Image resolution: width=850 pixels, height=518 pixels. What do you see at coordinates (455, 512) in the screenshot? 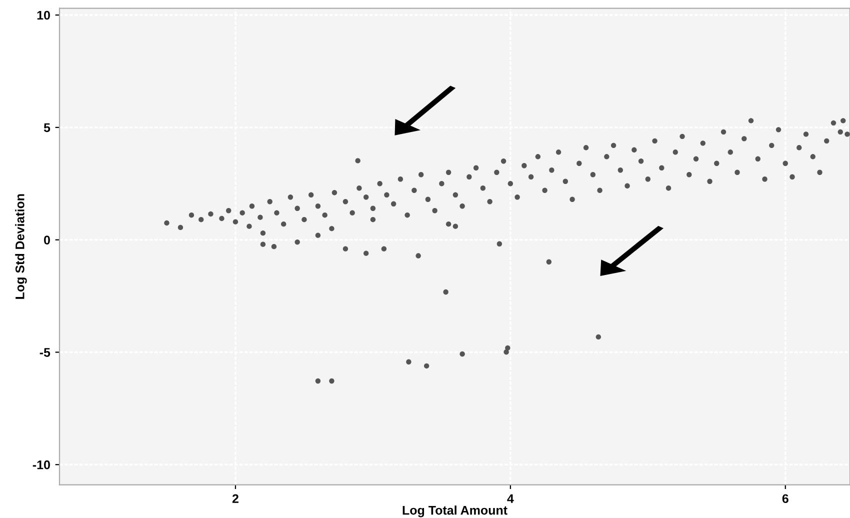
I see `x-axis-title: Log Total Amount` at bounding box center [455, 512].